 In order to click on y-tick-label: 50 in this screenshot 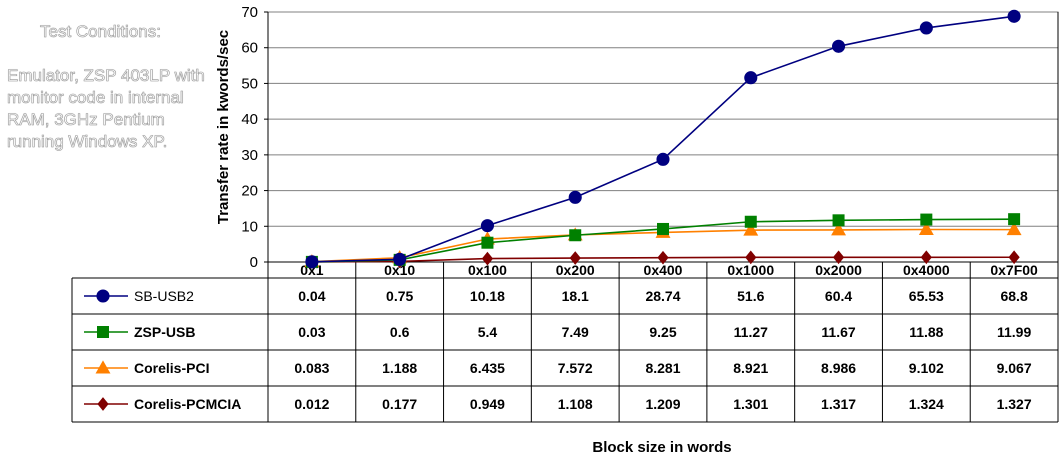, I will do `click(249, 83)`.